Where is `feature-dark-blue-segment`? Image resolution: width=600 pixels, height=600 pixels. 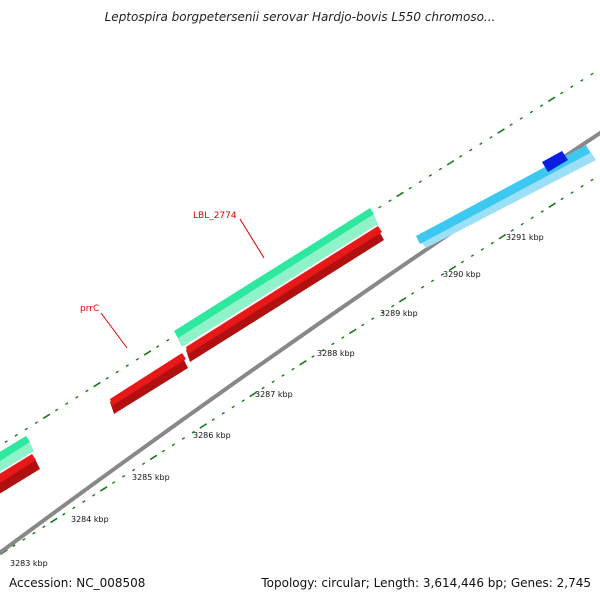
feature-dark-blue-segment is located at coordinates (555, 161).